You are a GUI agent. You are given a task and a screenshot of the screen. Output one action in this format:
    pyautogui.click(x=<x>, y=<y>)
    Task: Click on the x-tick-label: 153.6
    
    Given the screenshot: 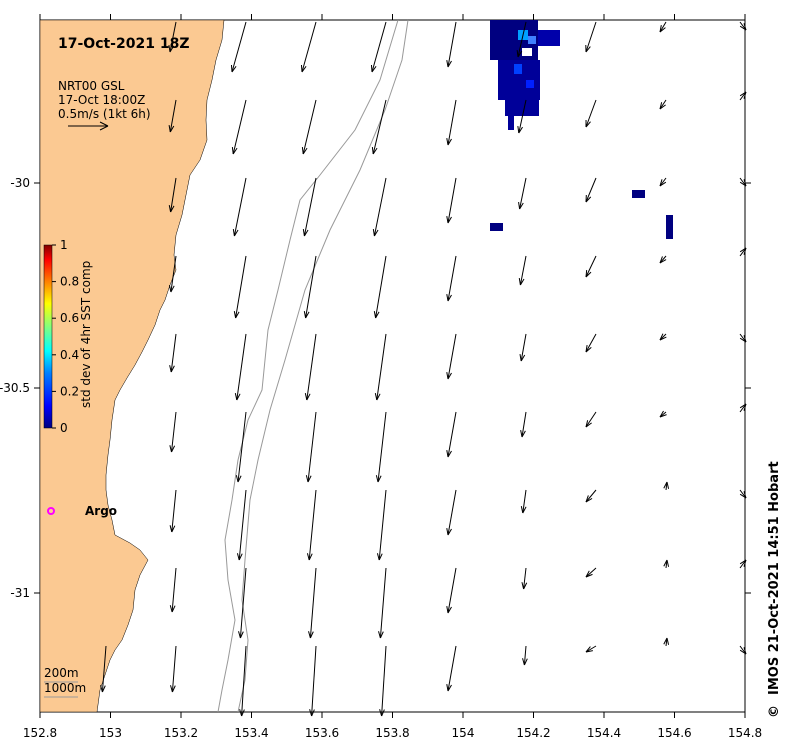 What is the action you would take?
    pyautogui.click(x=322, y=733)
    